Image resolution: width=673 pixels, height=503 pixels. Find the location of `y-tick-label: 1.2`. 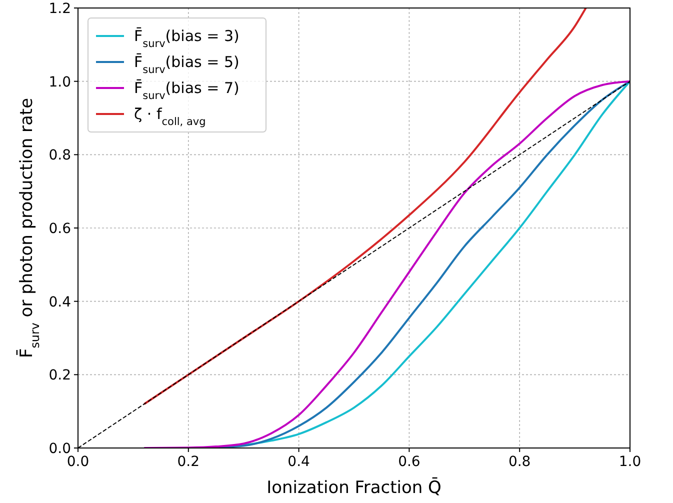

y-tick-label: 1.2 is located at coordinates (59, 9).